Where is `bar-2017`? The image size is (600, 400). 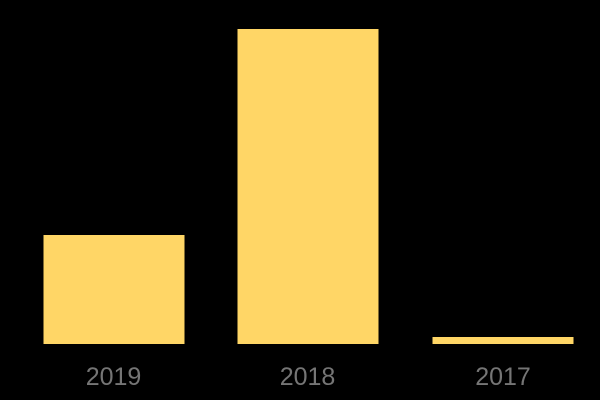 bar-2017 is located at coordinates (503, 340).